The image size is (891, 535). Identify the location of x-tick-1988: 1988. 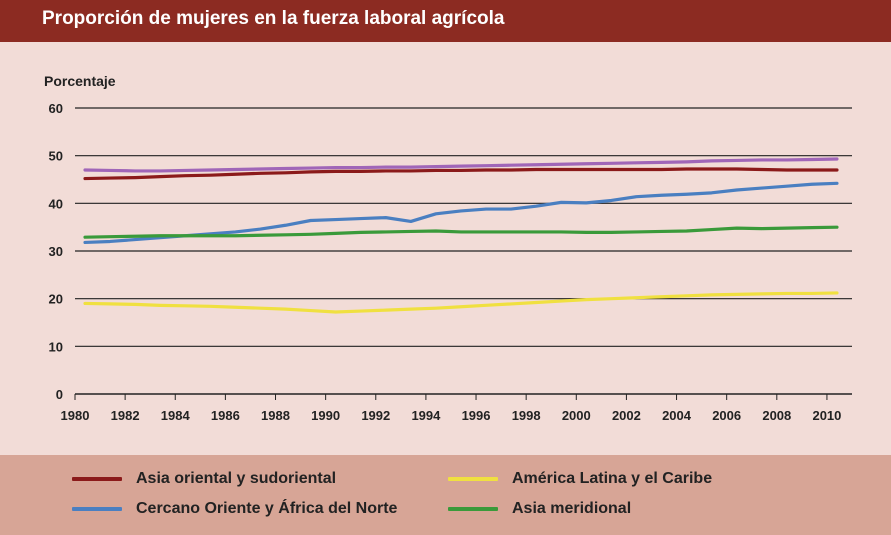
(275, 415).